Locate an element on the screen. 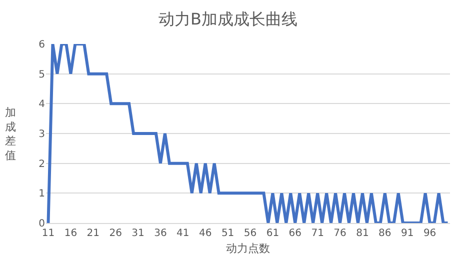 The image size is (456, 271). x-tick-label: 76 is located at coordinates (340, 233).